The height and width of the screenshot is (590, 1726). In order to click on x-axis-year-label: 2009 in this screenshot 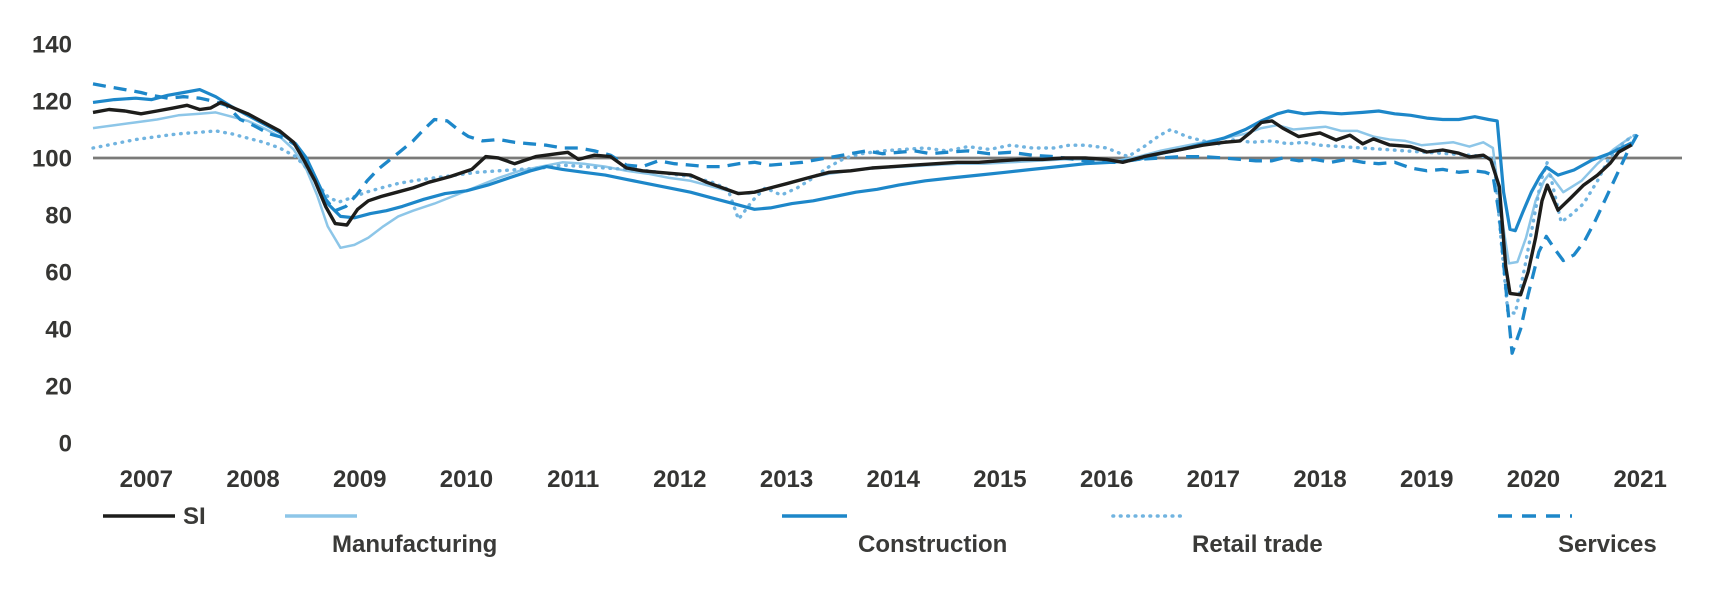, I will do `click(359, 479)`.